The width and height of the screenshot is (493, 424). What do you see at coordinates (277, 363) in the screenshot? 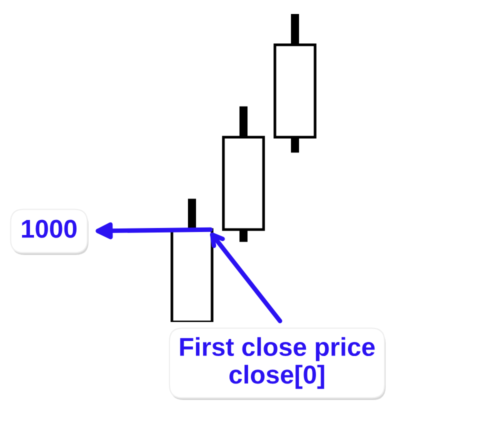
I see `text: First close price close[0]` at bounding box center [277, 363].